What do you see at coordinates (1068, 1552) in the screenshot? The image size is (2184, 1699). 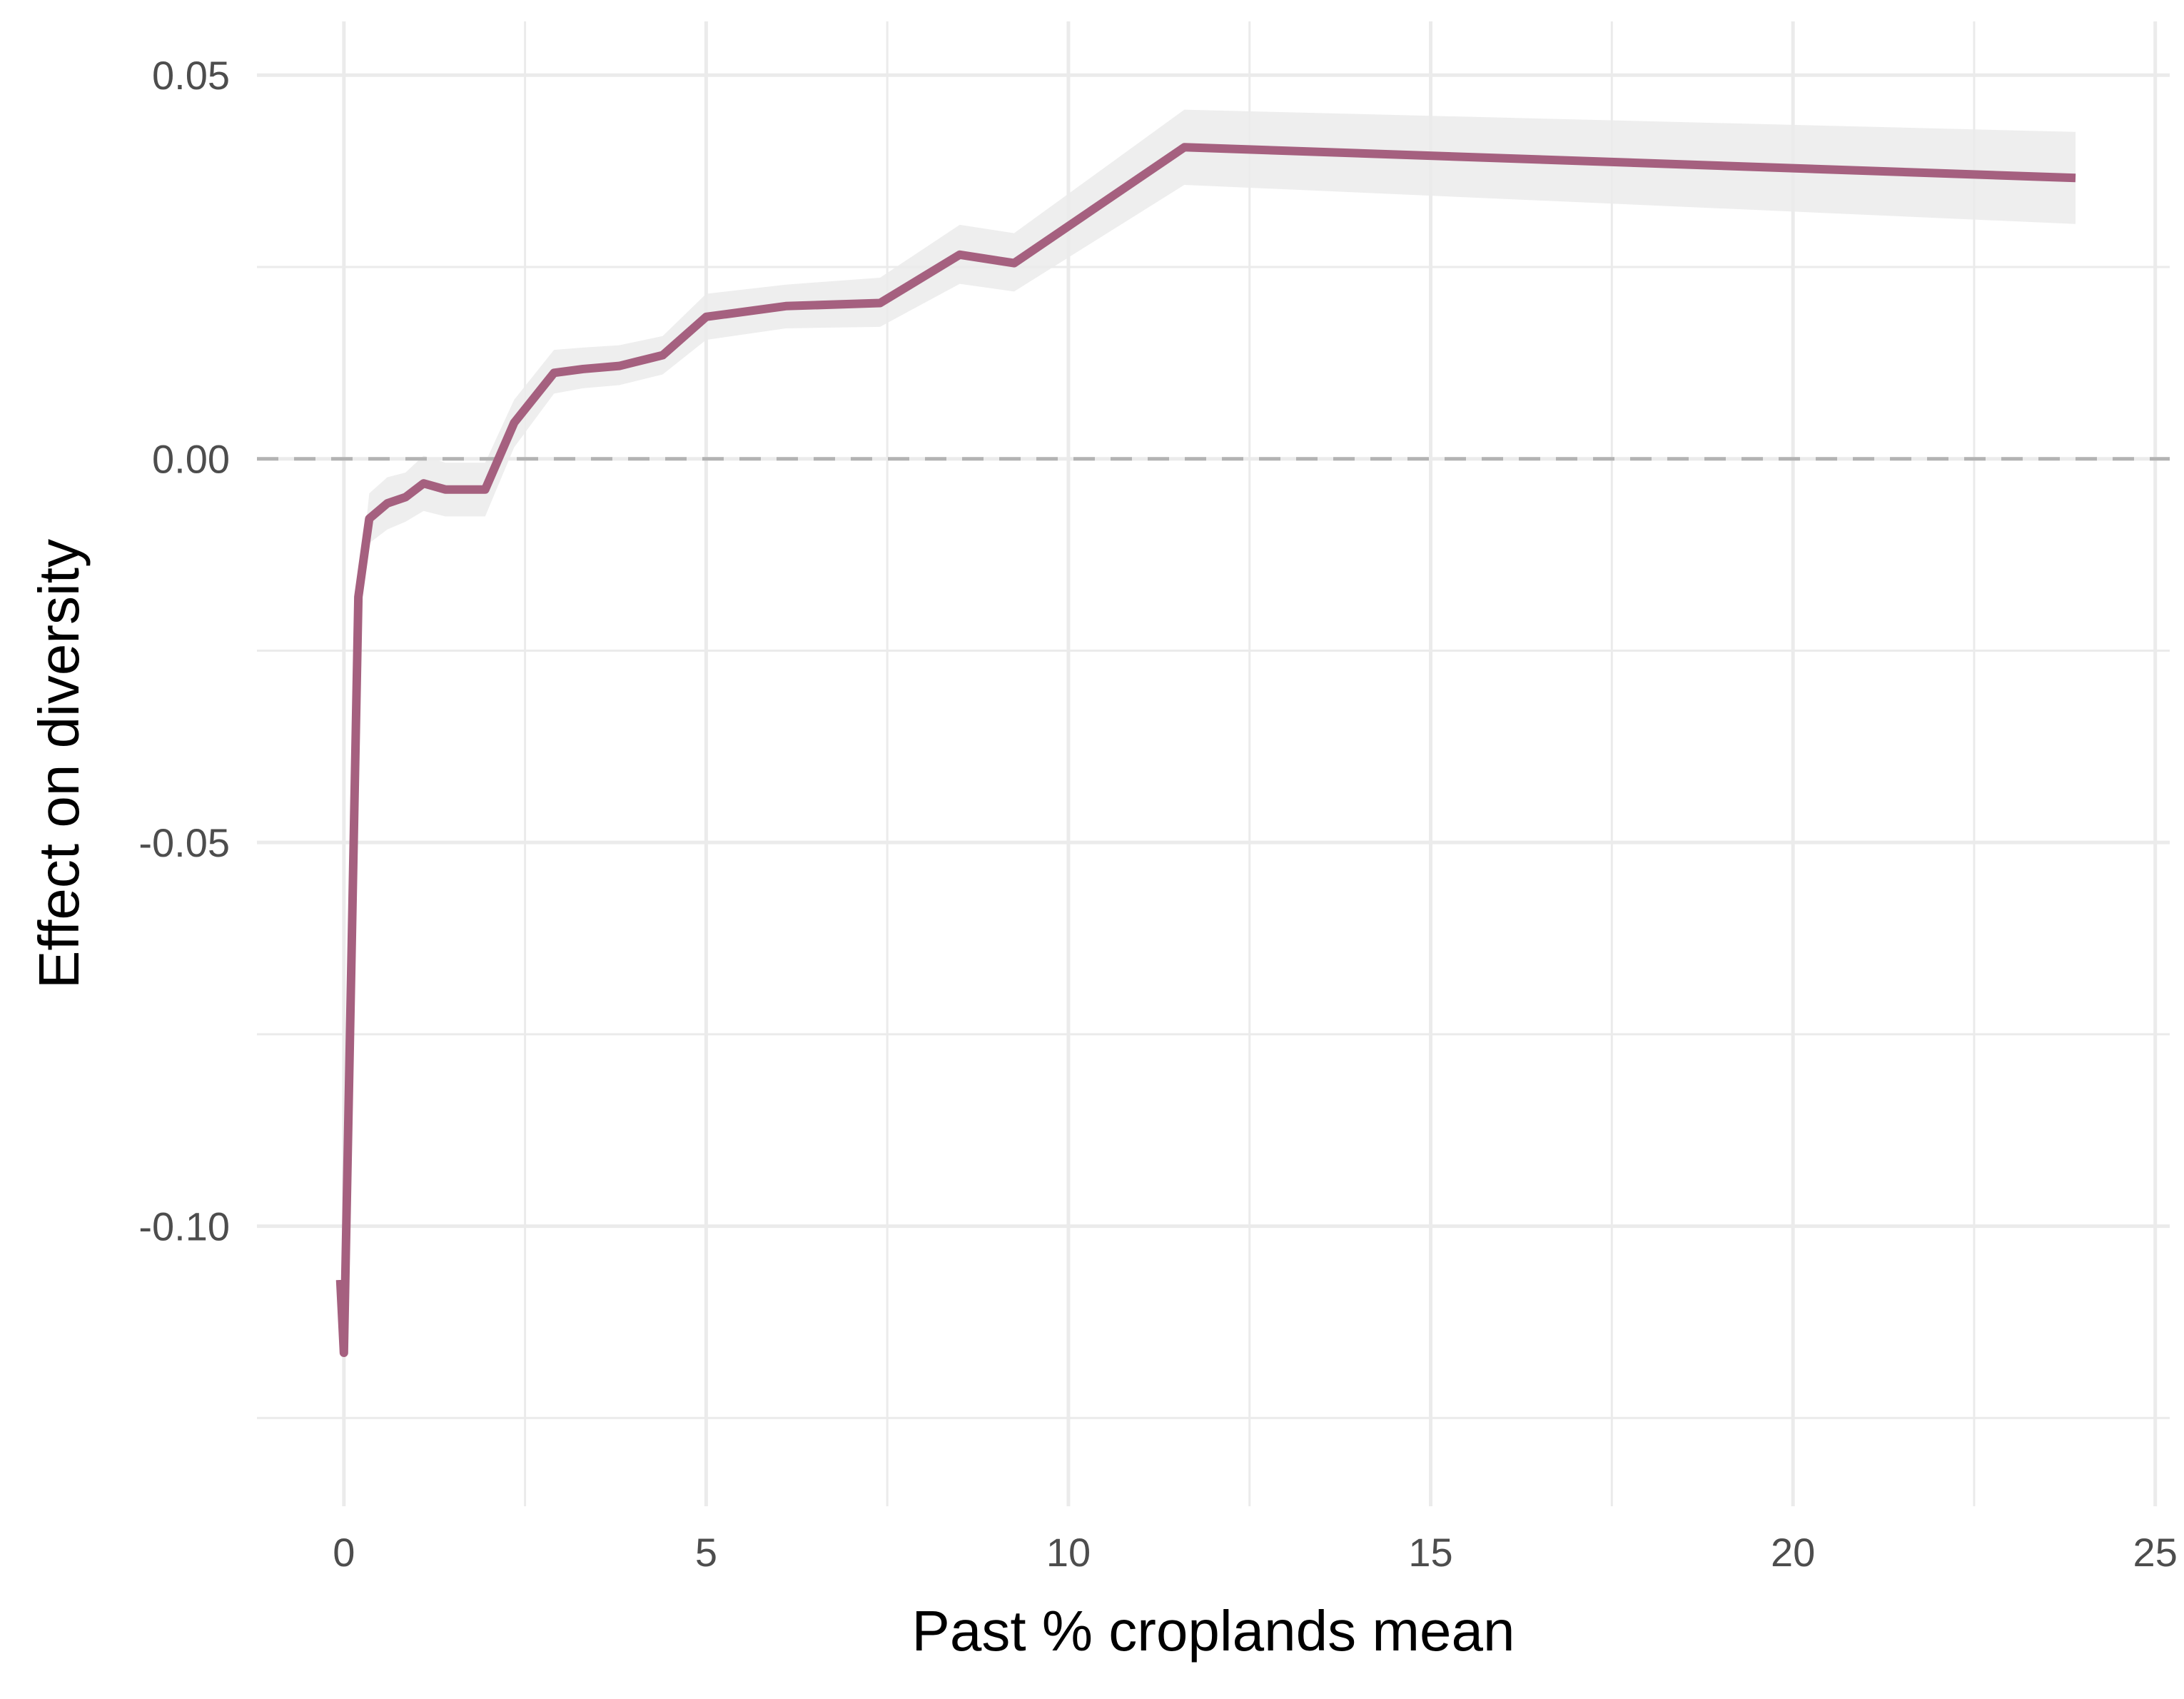 I see `x-tick-label-2: 10` at bounding box center [1068, 1552].